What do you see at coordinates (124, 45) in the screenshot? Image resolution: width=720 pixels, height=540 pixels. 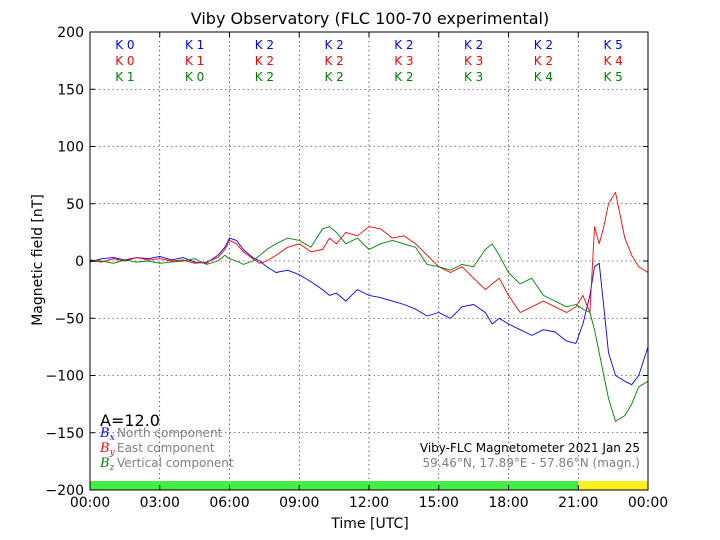 I see `k-index-blue: K 0` at bounding box center [124, 45].